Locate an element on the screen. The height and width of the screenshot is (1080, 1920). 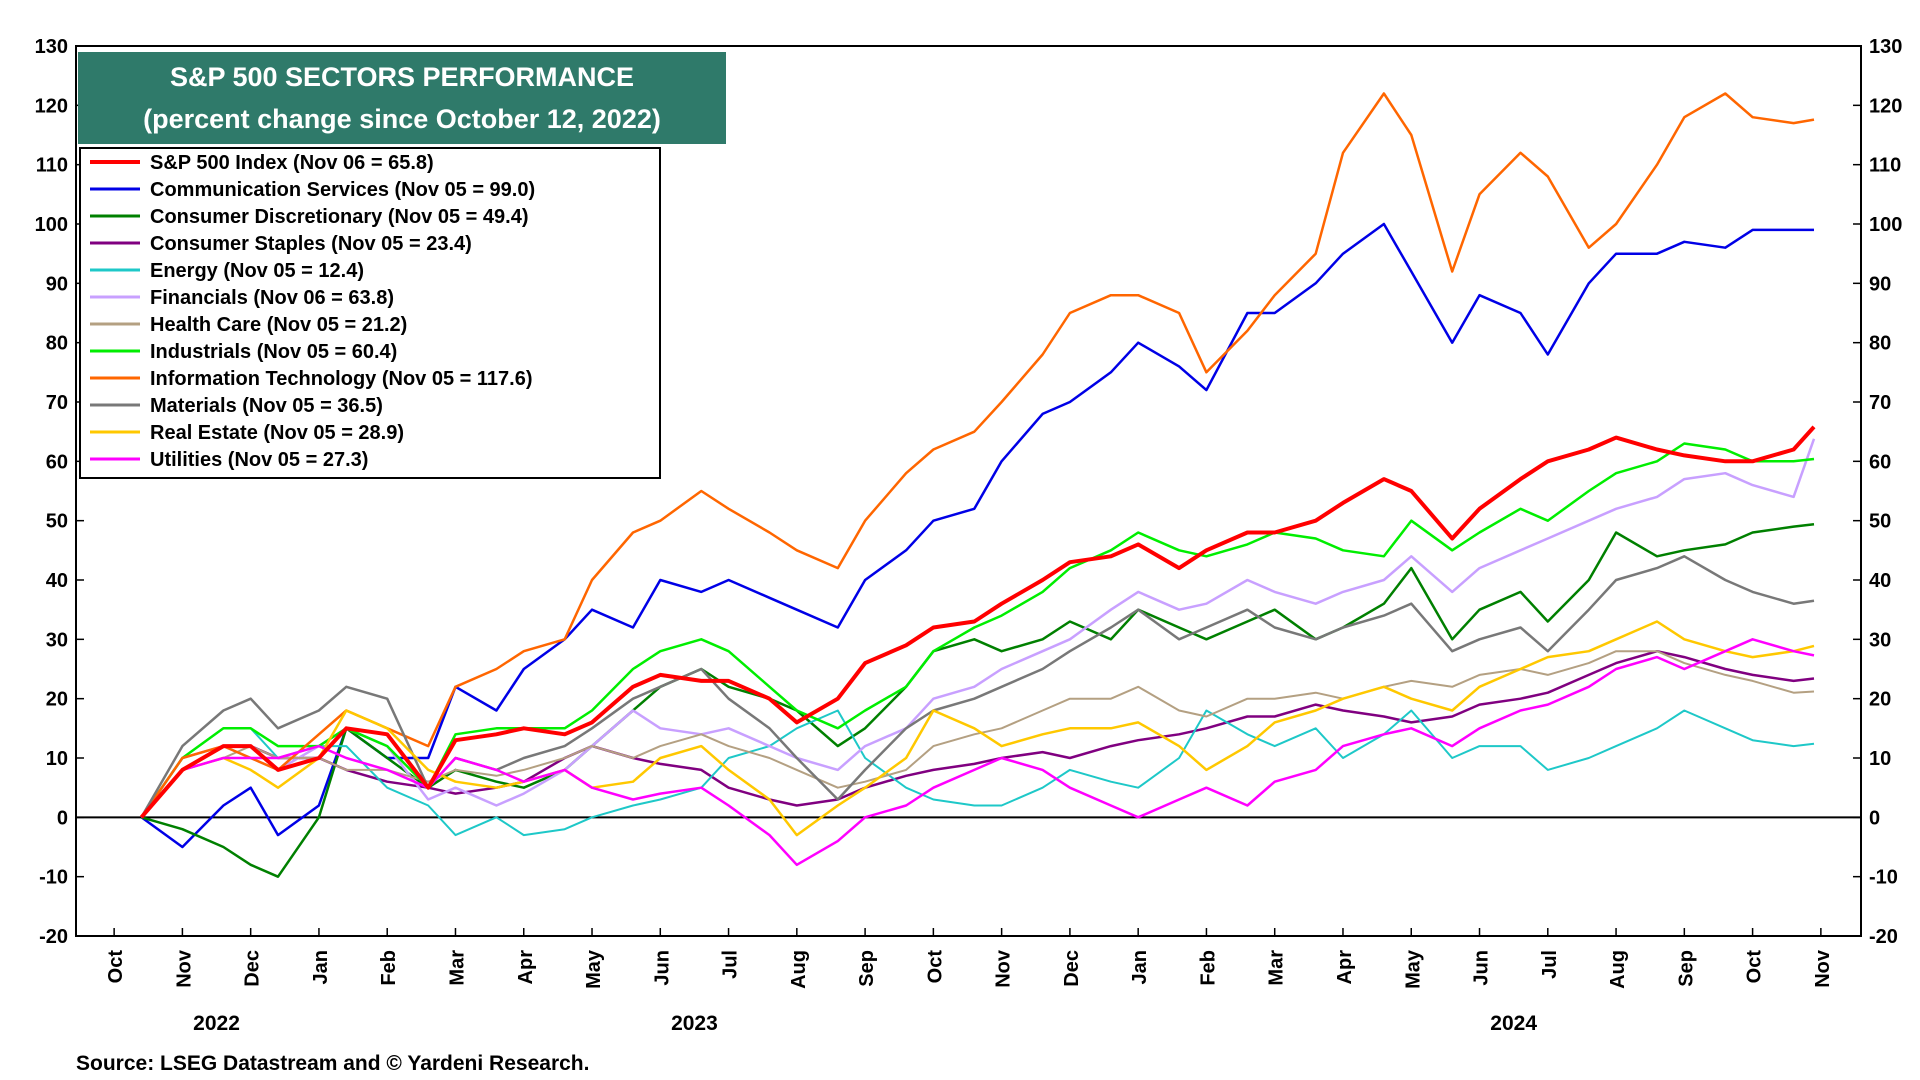
y-tick-label-left: 80 is located at coordinates (57, 344).